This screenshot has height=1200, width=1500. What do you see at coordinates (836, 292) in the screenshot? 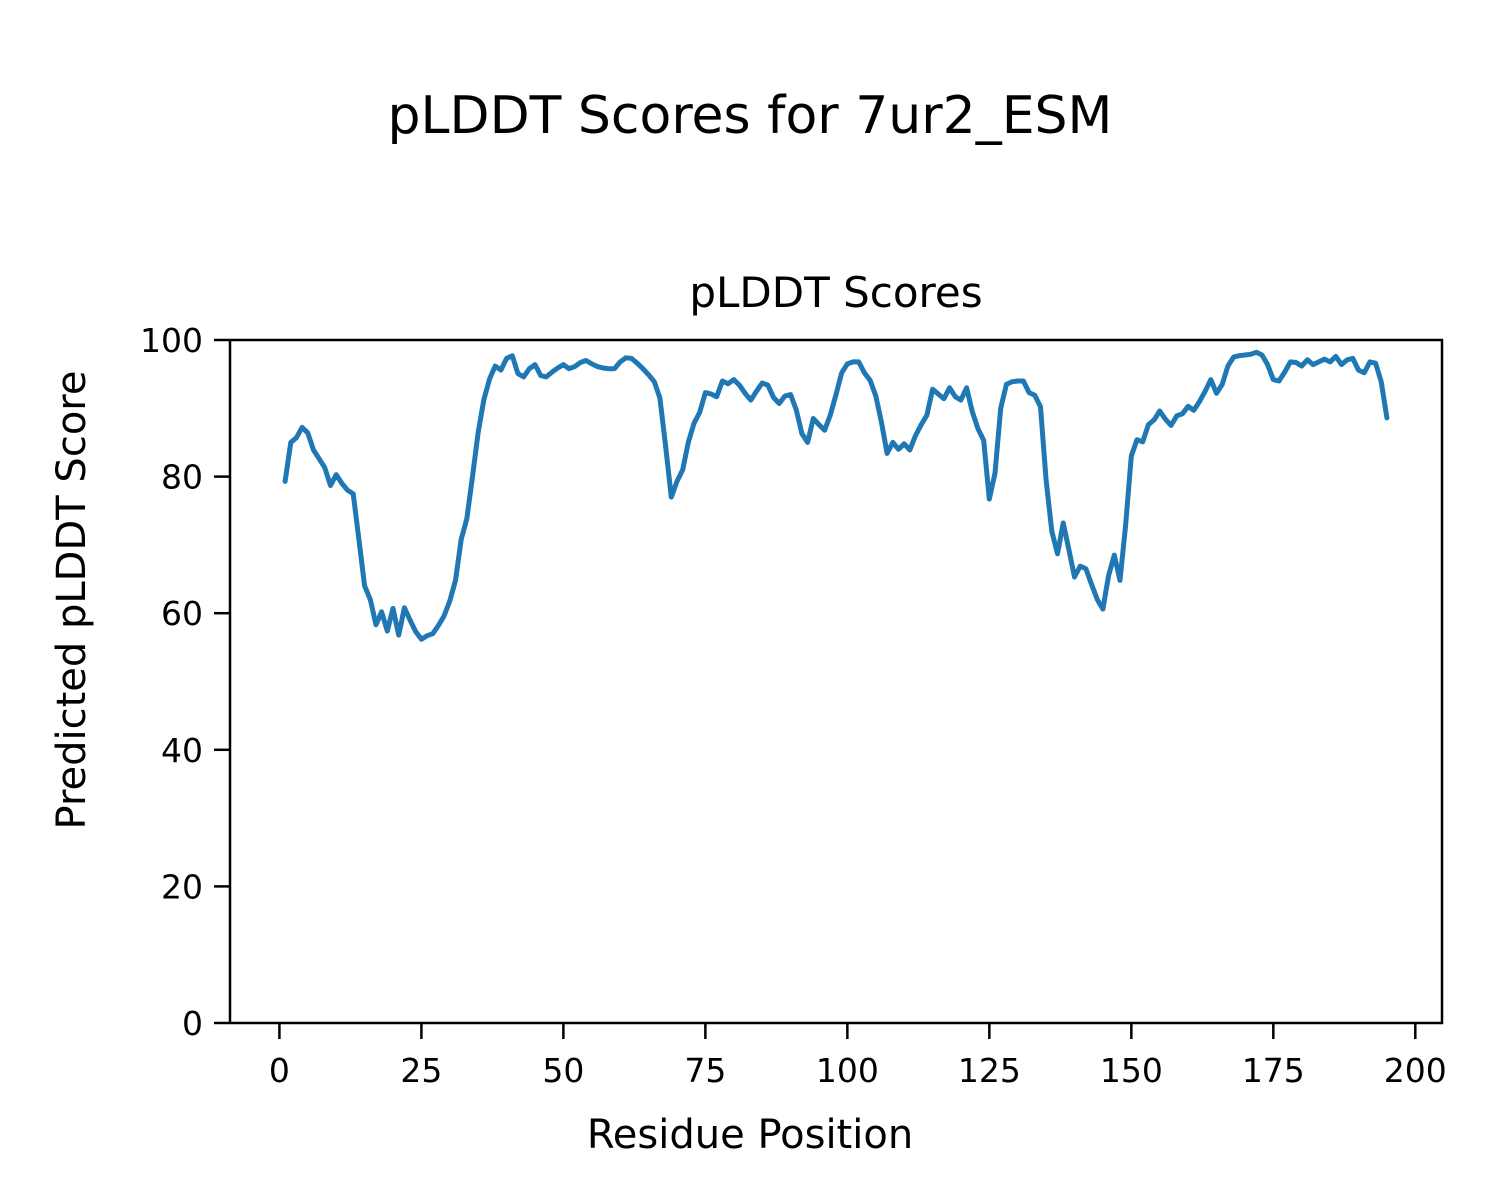
I see `axes-title: pLDDT Scores` at bounding box center [836, 292].